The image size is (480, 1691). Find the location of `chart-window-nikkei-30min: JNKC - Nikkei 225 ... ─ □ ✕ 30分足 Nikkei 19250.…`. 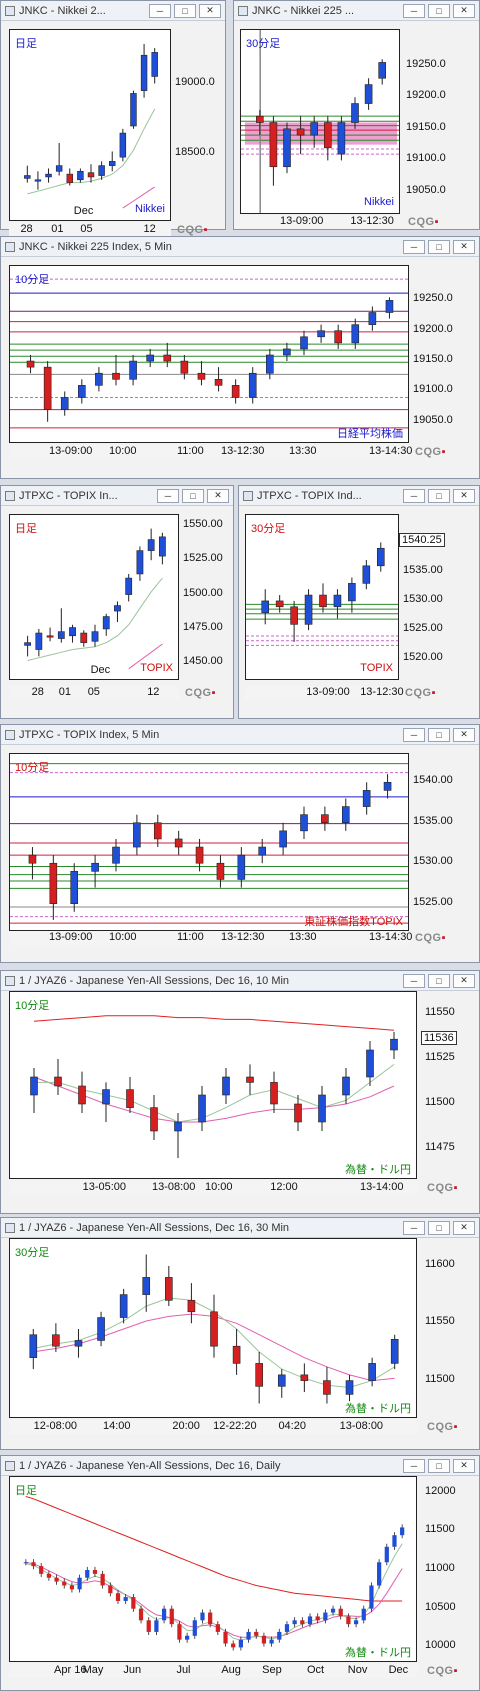

chart-window-nikkei-30min: JNKC - Nikkei 225 ... ─ □ ✕ 30分足 Nikkei 19250.… is located at coordinates (356, 115).